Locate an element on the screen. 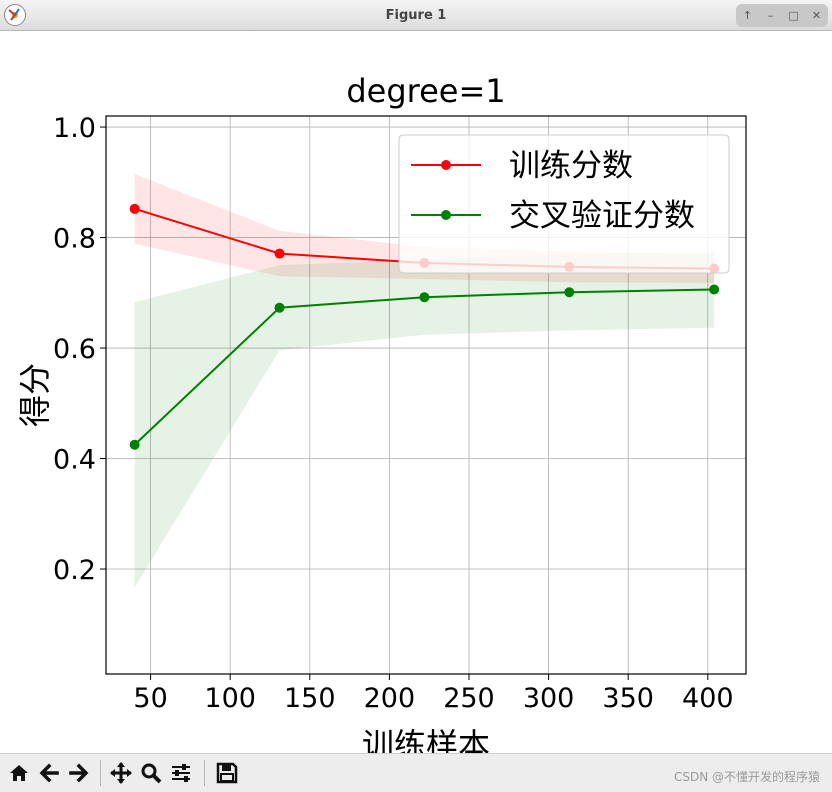  x-axis-label: 训练样本 is located at coordinates (426, 739).